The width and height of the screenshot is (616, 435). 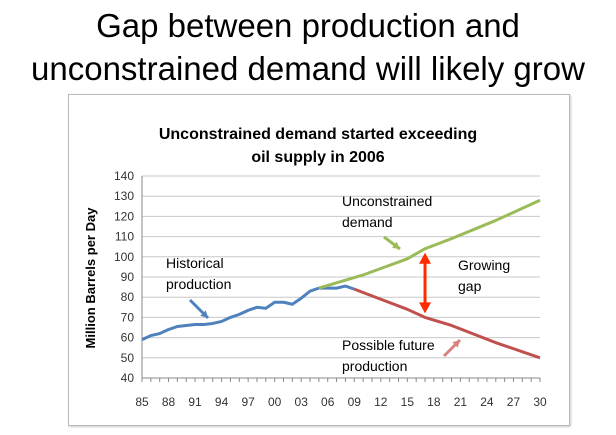 I want to click on x-tick-label: 21, so click(x=461, y=402).